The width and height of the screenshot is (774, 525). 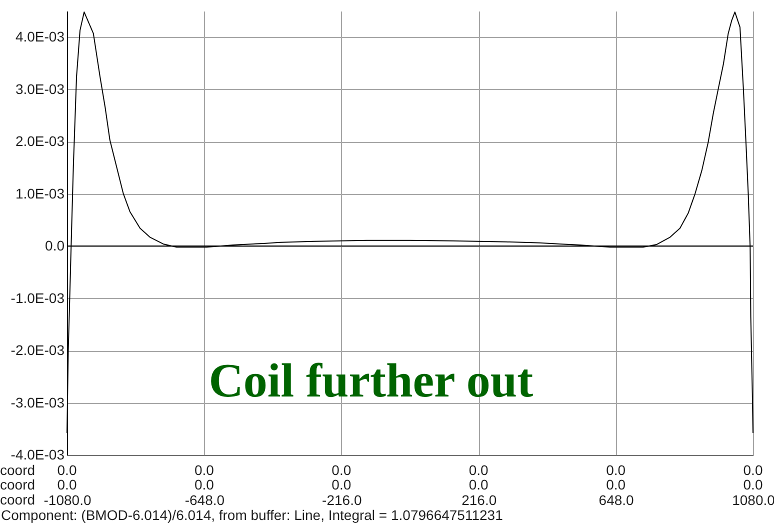 What do you see at coordinates (342, 500) in the screenshot?
I see `x-tick-label: -216.0` at bounding box center [342, 500].